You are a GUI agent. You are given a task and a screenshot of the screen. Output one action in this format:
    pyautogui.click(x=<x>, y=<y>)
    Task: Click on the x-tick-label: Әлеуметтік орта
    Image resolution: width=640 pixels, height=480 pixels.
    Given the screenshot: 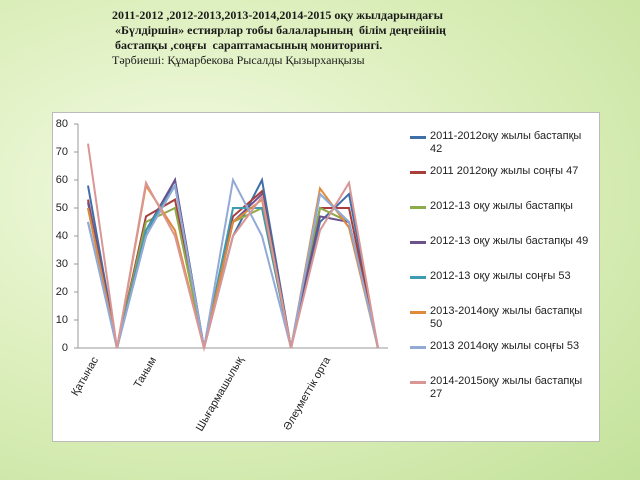 What is the action you would take?
    pyautogui.click(x=307, y=393)
    